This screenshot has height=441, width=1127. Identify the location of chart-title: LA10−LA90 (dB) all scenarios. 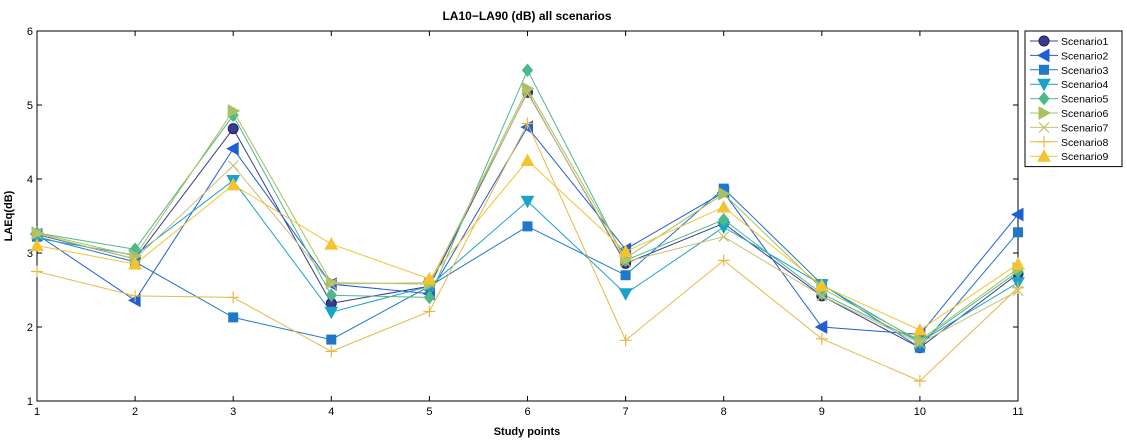
(526, 16).